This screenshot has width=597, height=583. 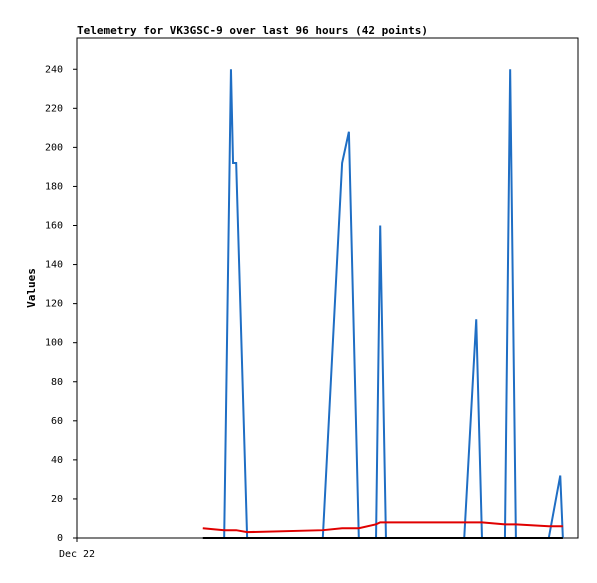 I want to click on y-axis-label: Values, so click(x=31, y=288).